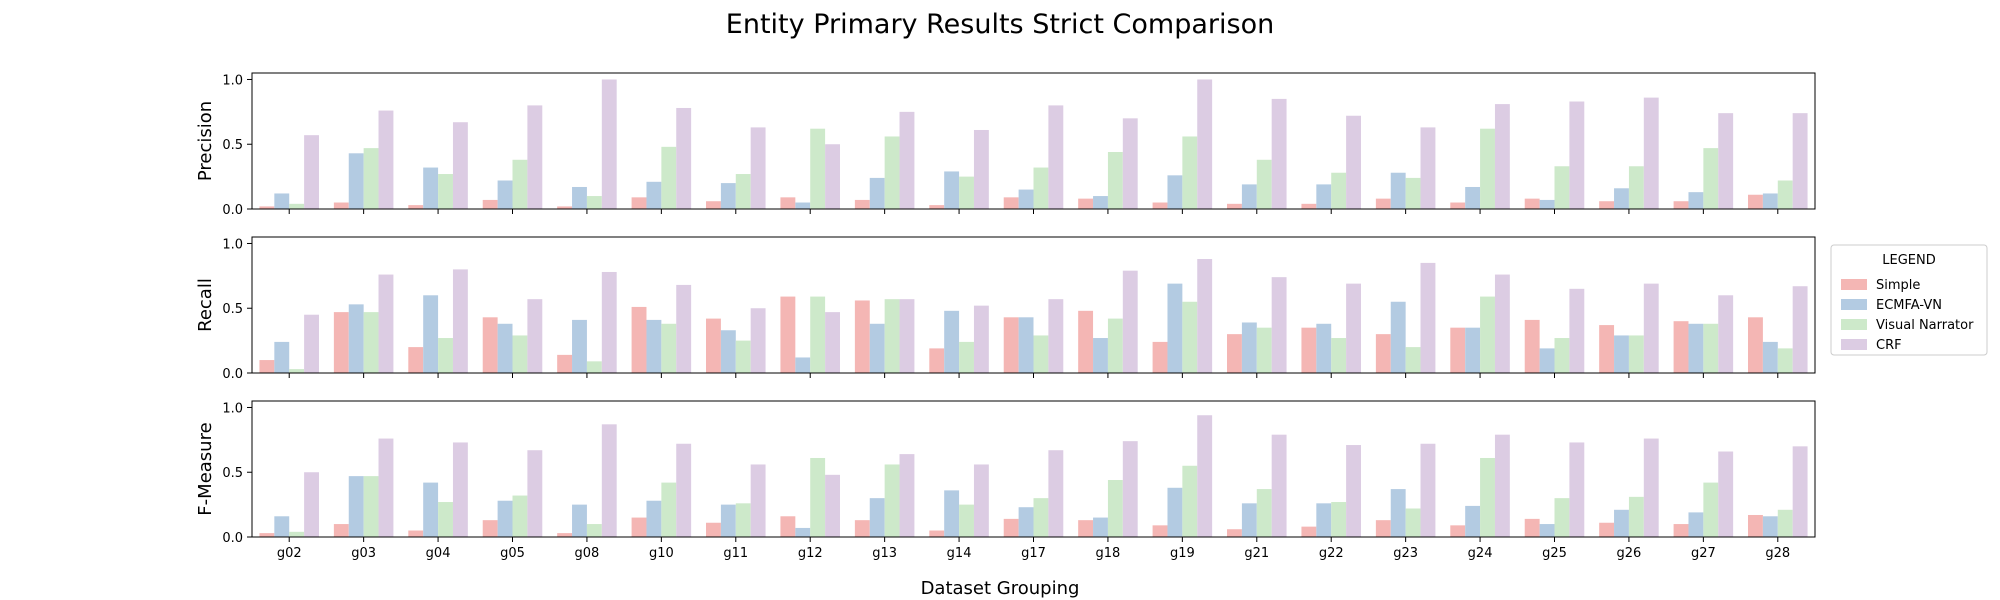  Describe the element at coordinates (1925, 325) in the screenshot. I see `legend-label: Visual Narrator` at that location.